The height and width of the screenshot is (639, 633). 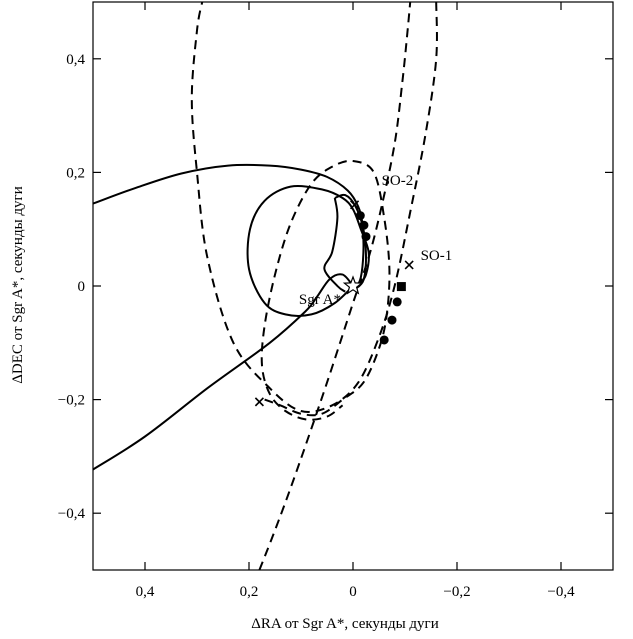 I want to click on x-tick-label-3: 0, so click(x=353, y=592).